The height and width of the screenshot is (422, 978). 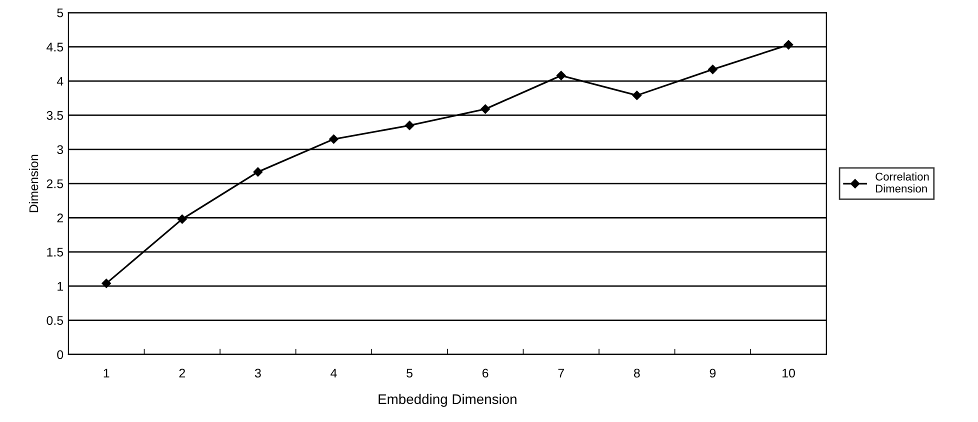 What do you see at coordinates (55, 115) in the screenshot?
I see `y-tick-label: 3.5` at bounding box center [55, 115].